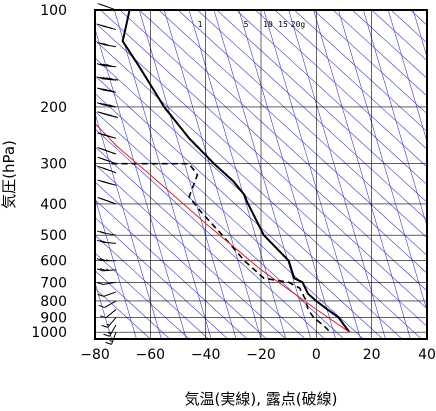 The height and width of the screenshot is (411, 436). I want to click on x-tick-label: −20, so click(261, 355).